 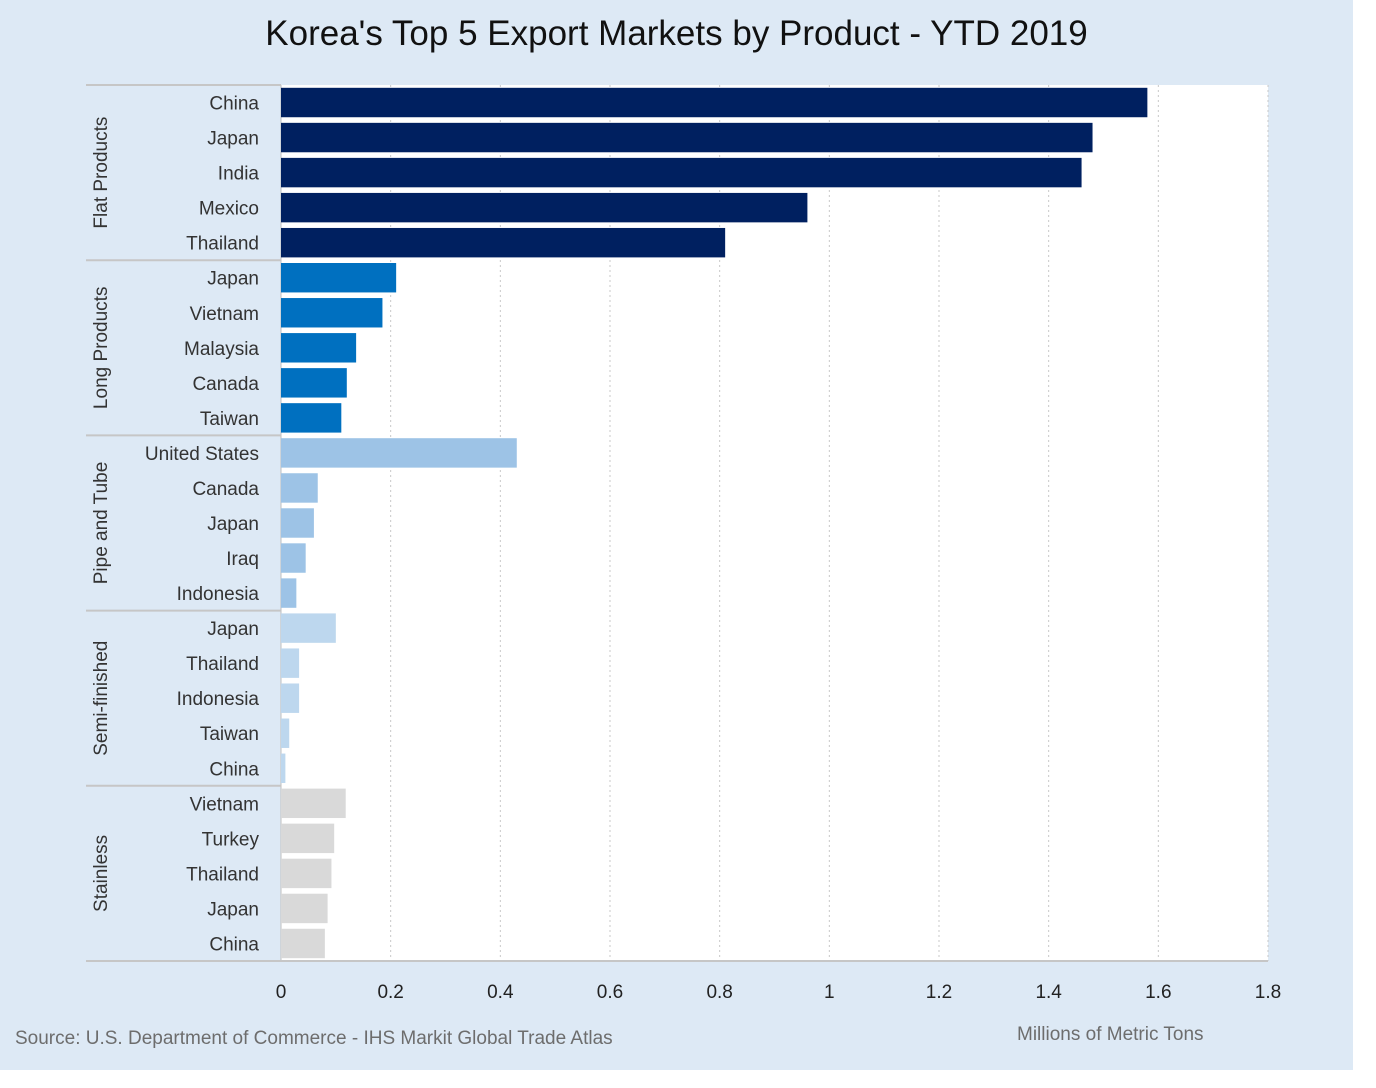 What do you see at coordinates (939, 992) in the screenshot?
I see `x-tick-label: 1.2` at bounding box center [939, 992].